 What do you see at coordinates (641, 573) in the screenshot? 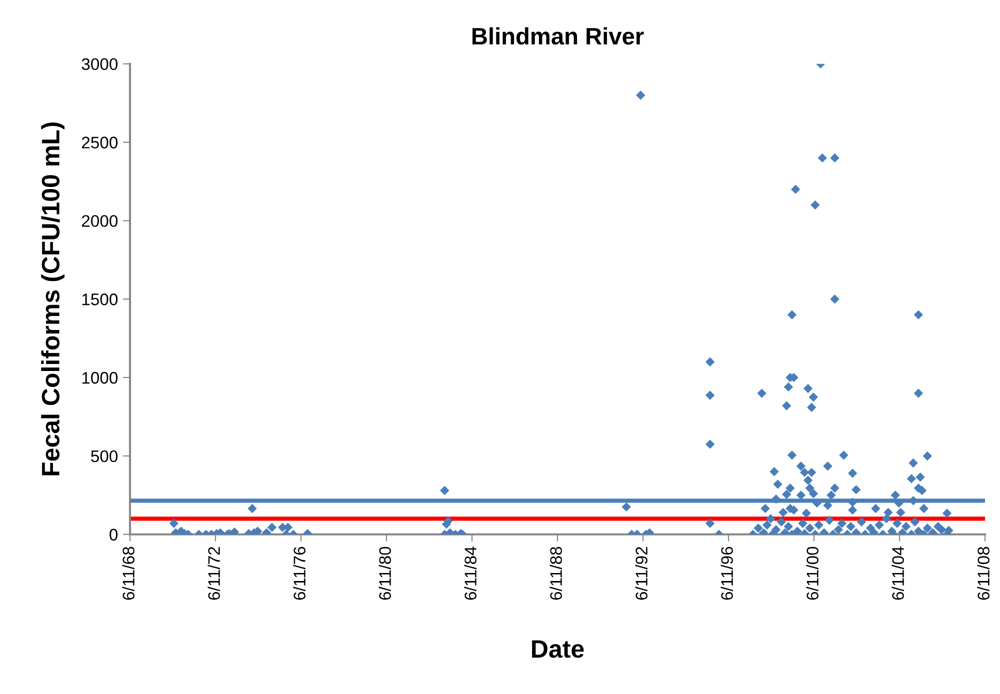
I see `x-tick-label: 6/11/92` at bounding box center [641, 573].